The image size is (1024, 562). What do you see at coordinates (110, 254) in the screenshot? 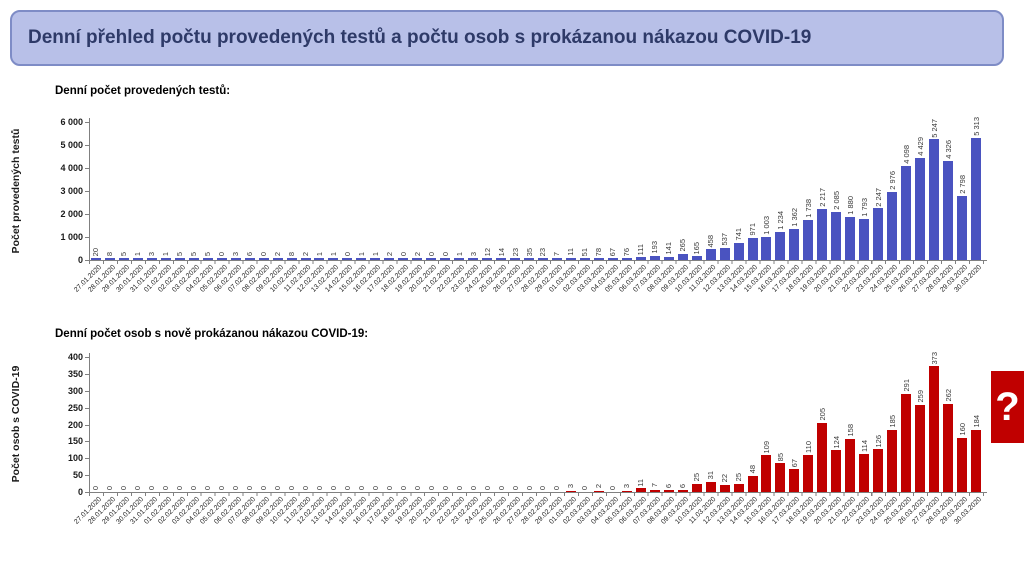
I see `bar-value-label: 8` at bounding box center [110, 254].